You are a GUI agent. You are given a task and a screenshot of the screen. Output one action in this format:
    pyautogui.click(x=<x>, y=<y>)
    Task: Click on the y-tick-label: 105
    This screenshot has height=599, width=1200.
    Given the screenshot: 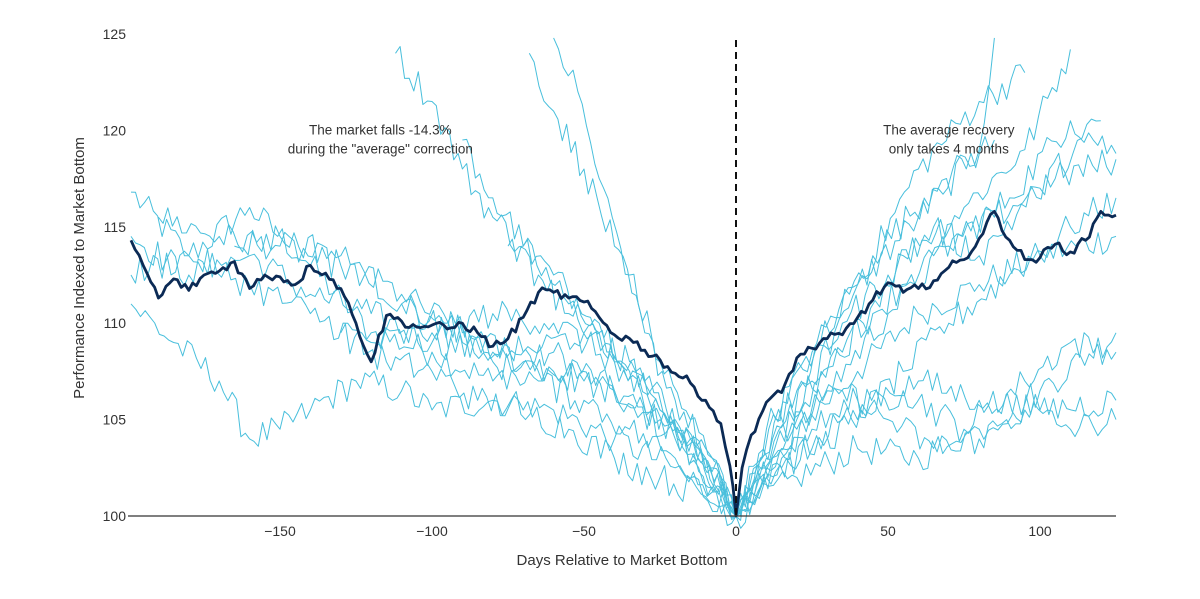 What is the action you would take?
    pyautogui.click(x=115, y=420)
    